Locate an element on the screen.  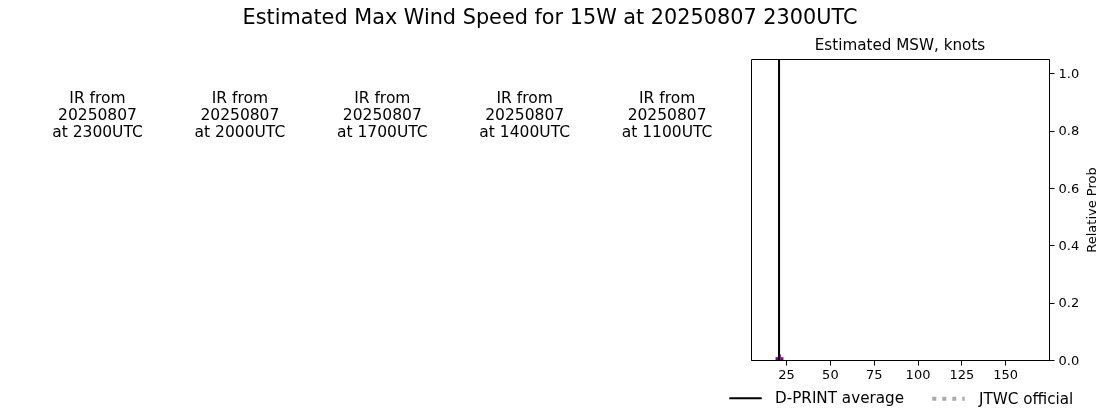
x-tick-label: 125 is located at coordinates (962, 374).